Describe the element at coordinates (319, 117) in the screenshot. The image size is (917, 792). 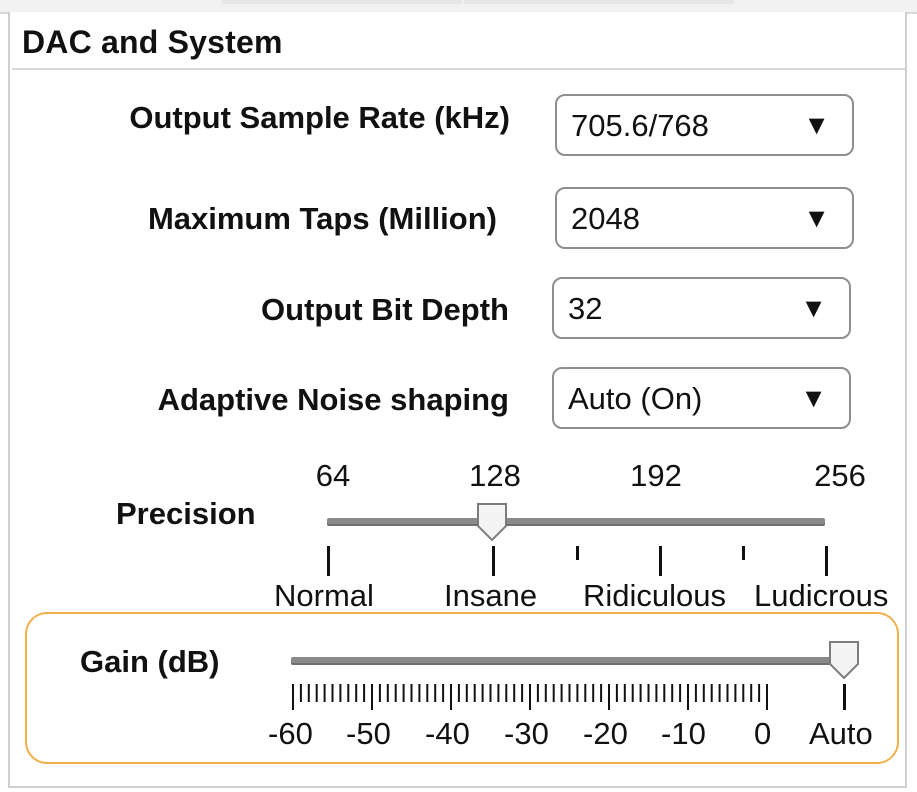
I see `output-sample-rate-label: Output Sample Rate (kHz)` at that location.